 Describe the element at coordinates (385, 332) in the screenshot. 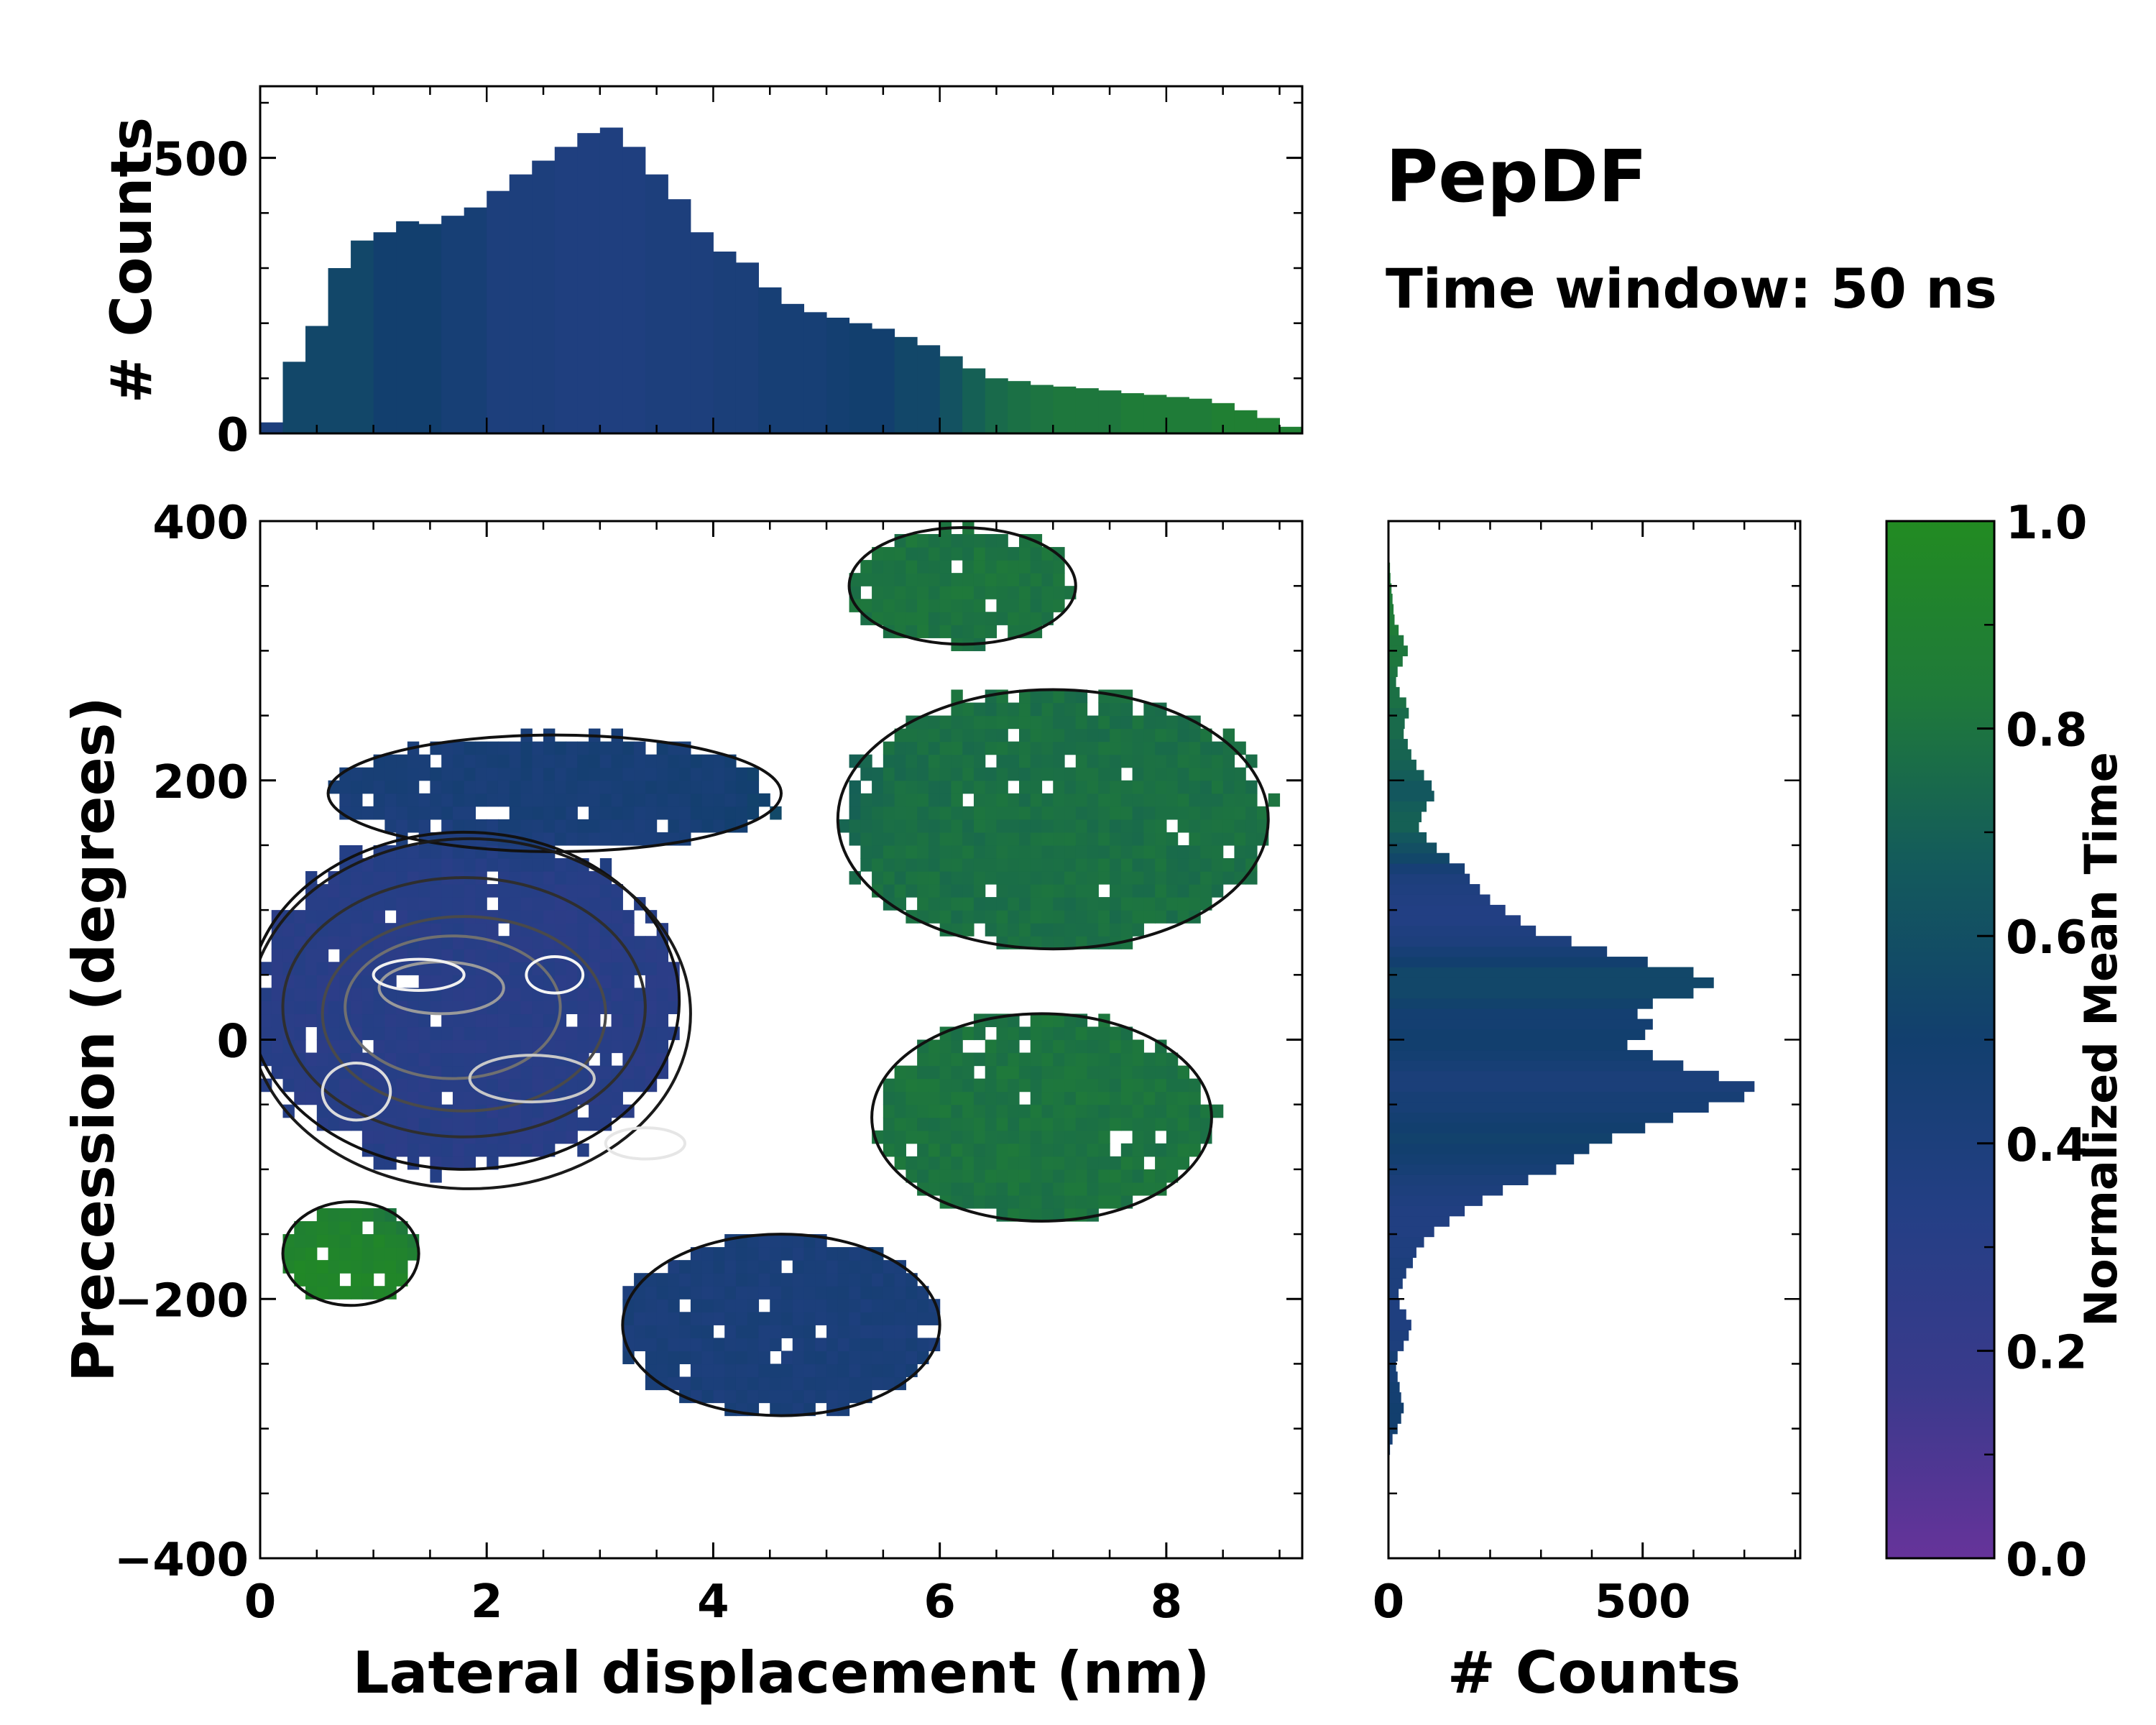

I see `top-histogram-bar` at that location.